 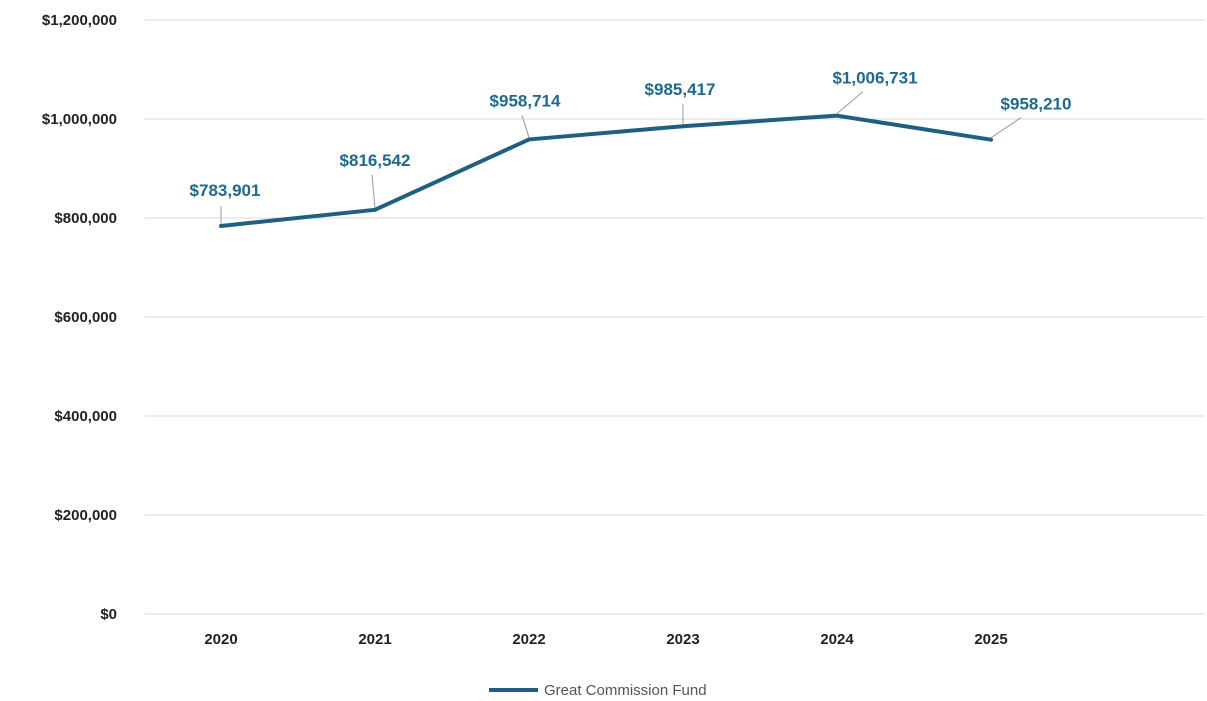 I want to click on data-label: $1,006,731, so click(x=874, y=78).